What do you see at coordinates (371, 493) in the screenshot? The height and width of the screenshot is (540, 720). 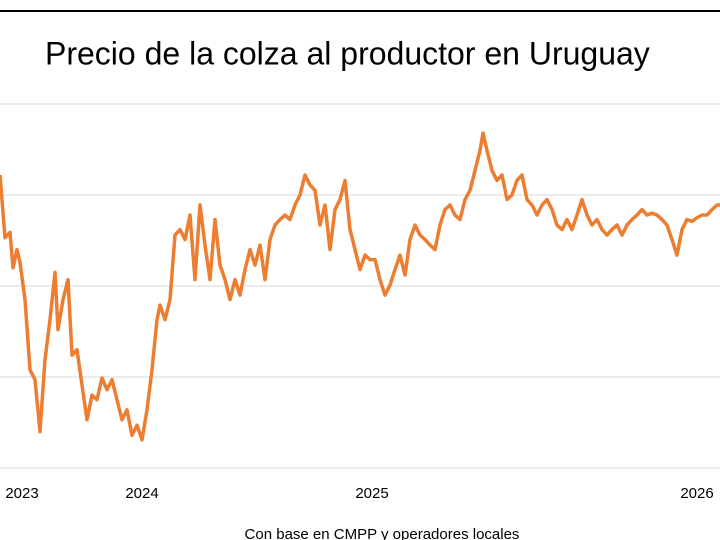 I see `x-tick-label: 2025` at bounding box center [371, 493].